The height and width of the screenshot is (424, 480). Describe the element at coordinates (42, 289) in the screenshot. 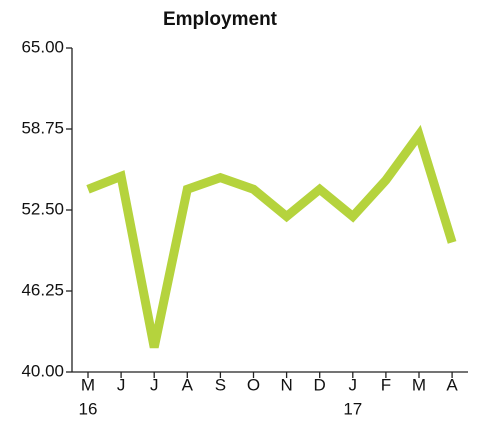

I see `y-tick-label: 46.25` at that location.